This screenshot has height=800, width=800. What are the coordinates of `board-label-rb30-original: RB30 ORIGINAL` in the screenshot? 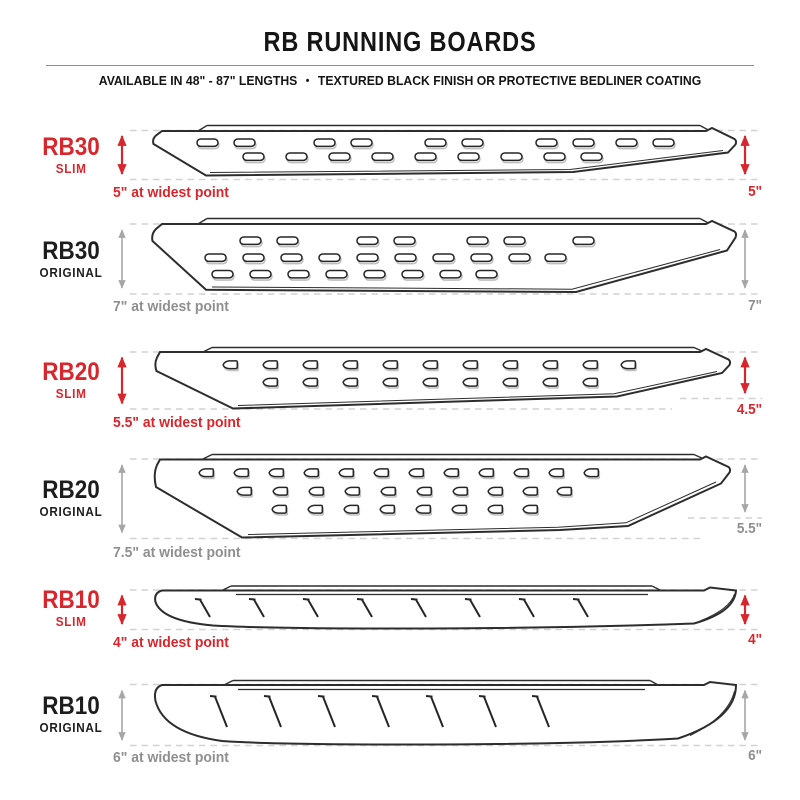 It's located at (71, 259).